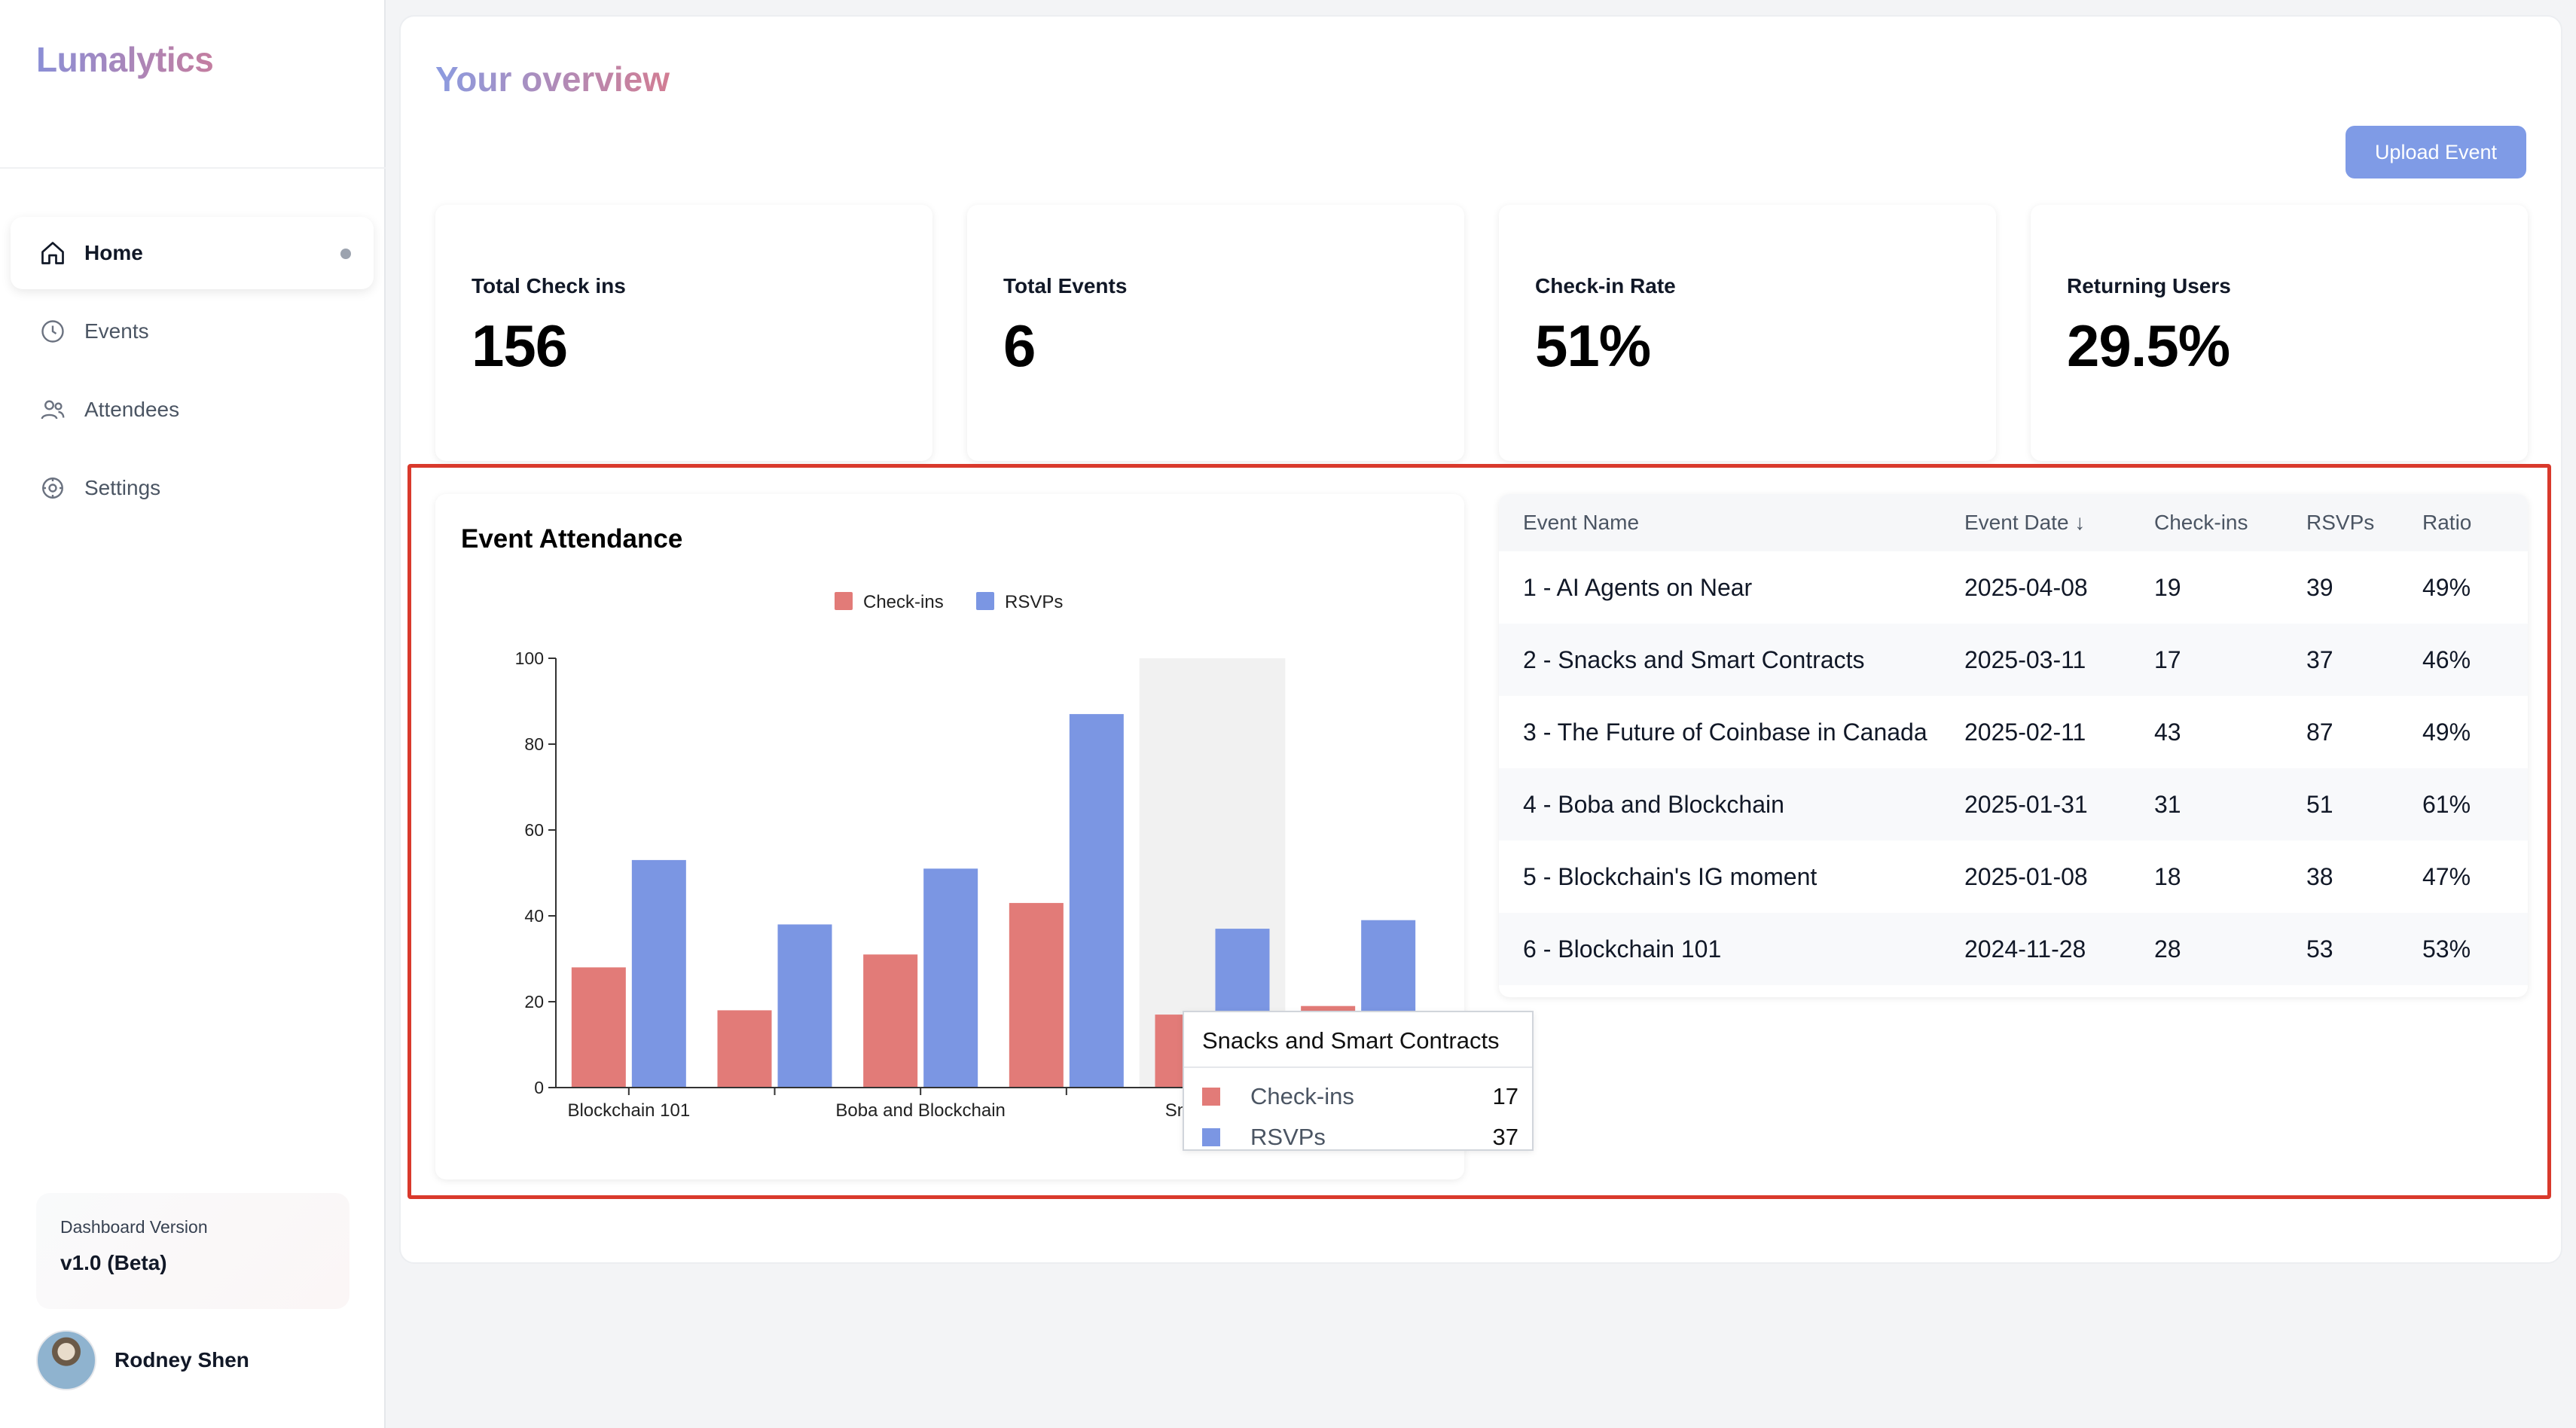  I want to click on cell-ratio: 61%, so click(2475, 804).